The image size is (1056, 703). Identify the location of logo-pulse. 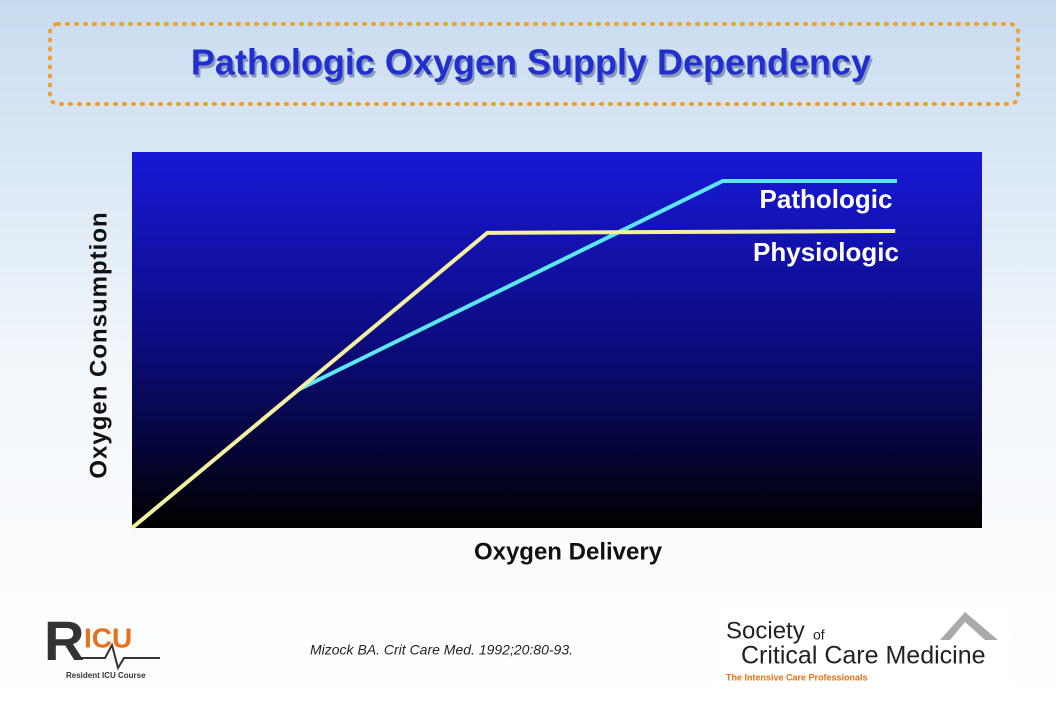
(120, 656).